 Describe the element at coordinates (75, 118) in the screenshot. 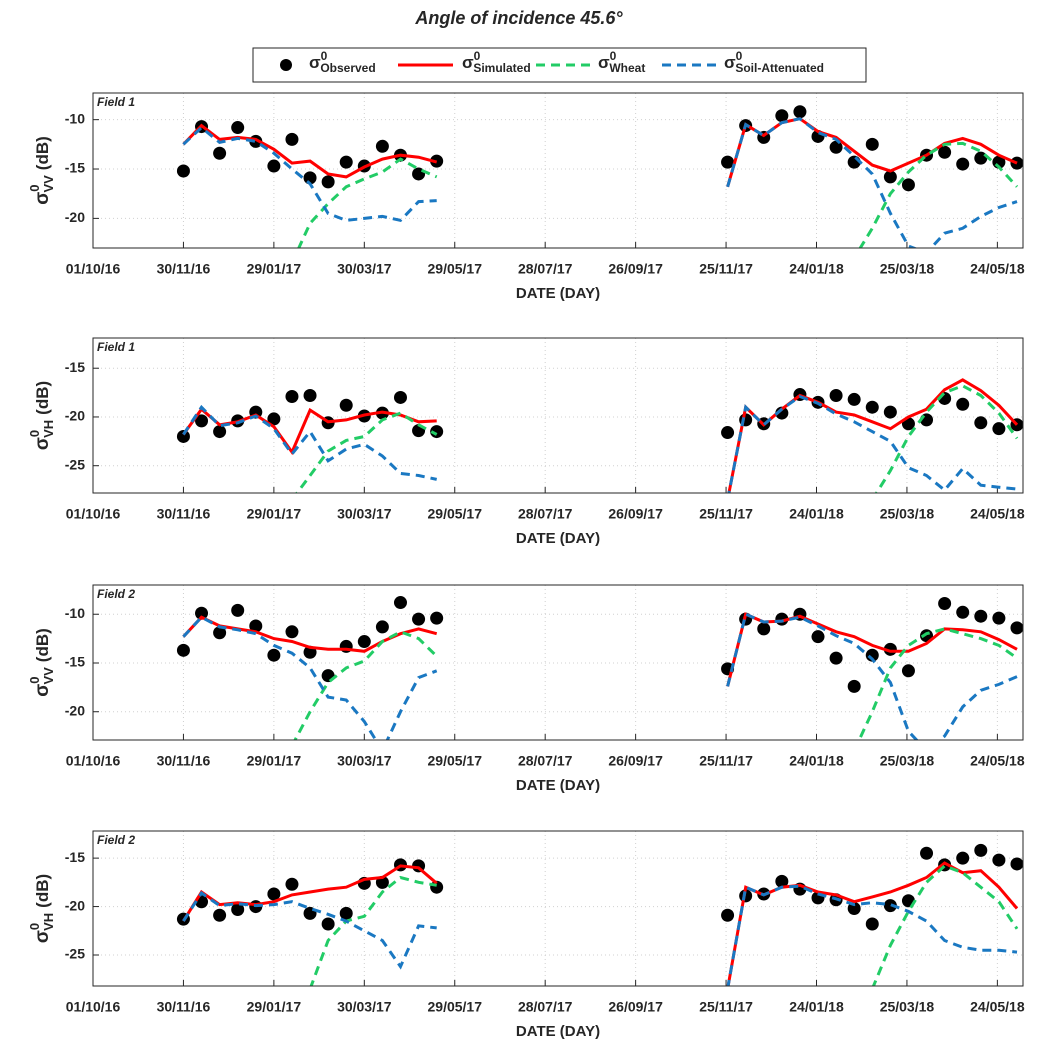

I see `y-tick-label: -10` at that location.